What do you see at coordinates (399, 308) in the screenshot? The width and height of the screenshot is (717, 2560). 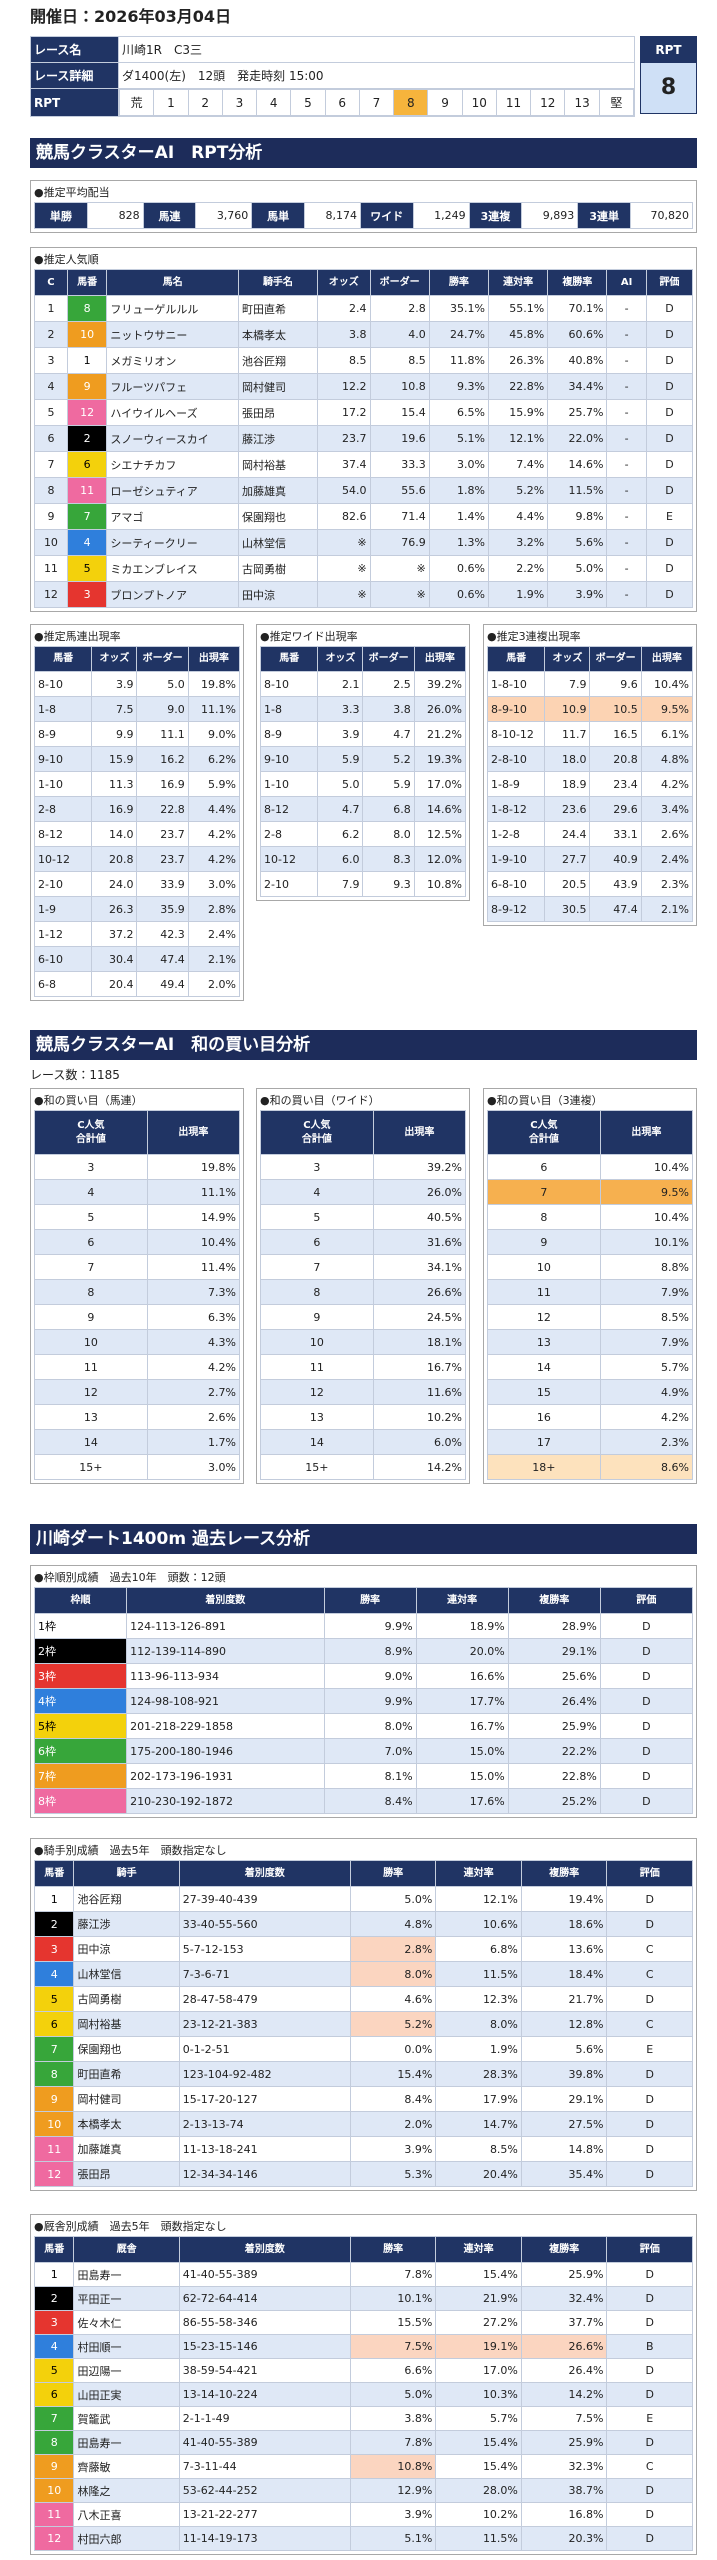 I see `cell: 2.8` at bounding box center [399, 308].